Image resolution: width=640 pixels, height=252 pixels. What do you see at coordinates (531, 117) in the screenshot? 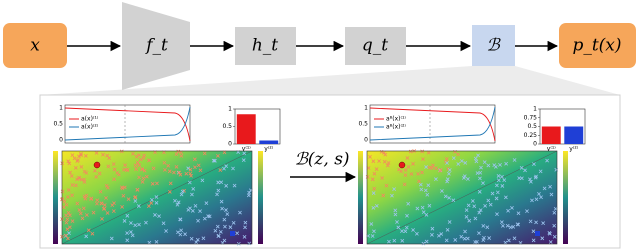
I see `y-tick-label: 0.75` at bounding box center [531, 117].